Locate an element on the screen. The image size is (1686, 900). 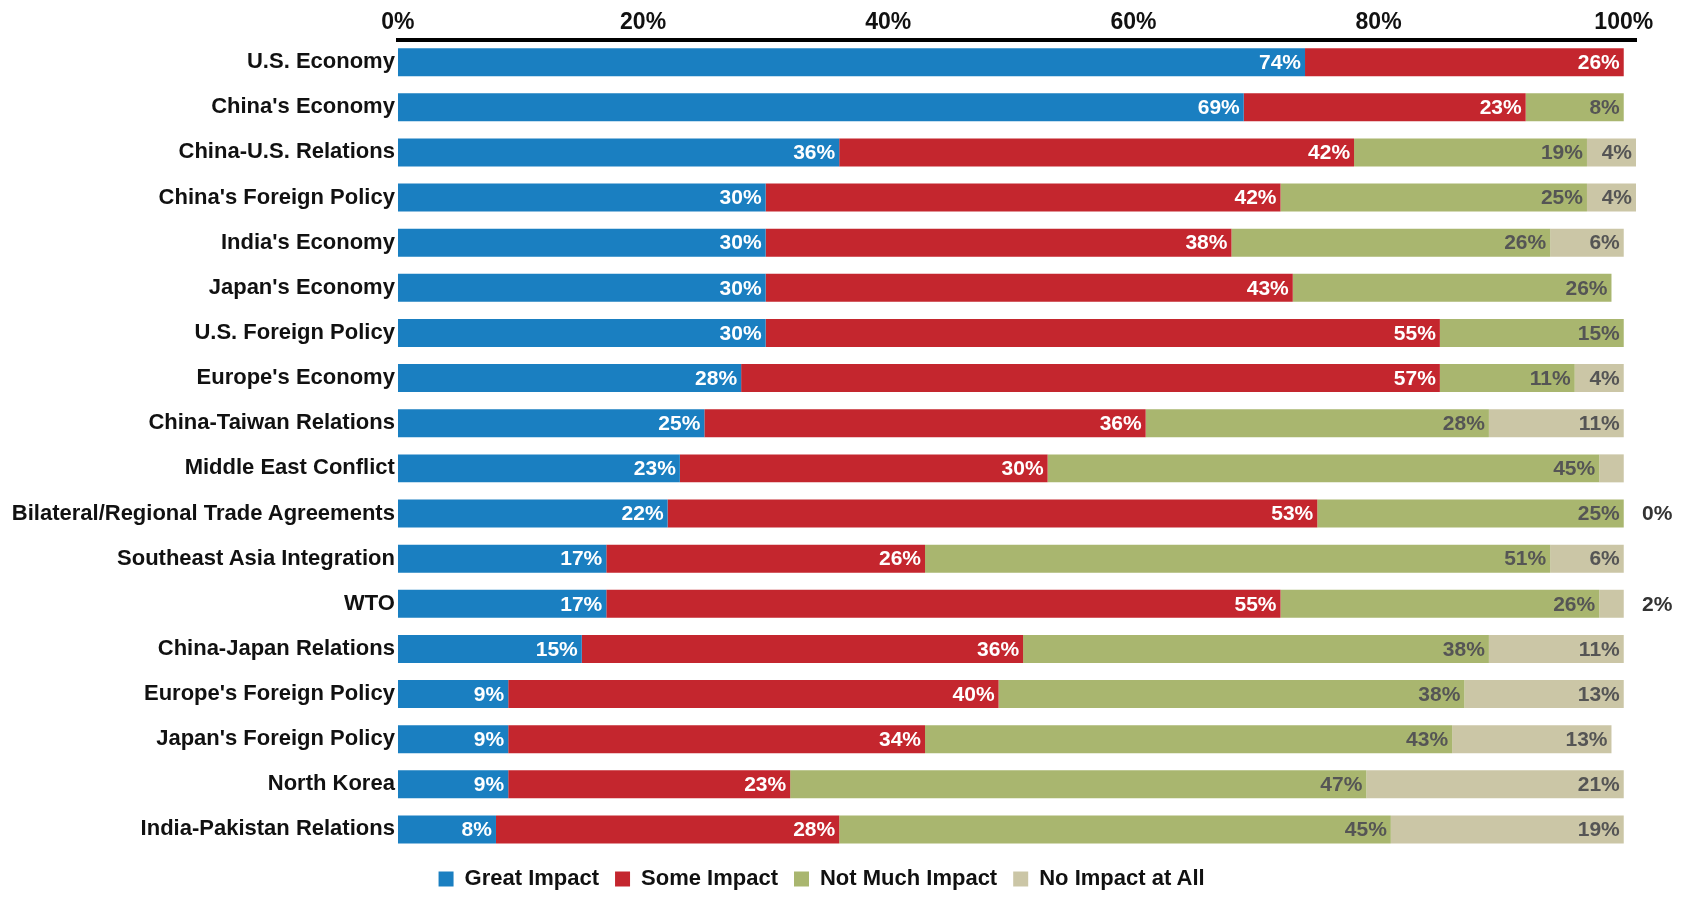
x-tick-label: 60% is located at coordinates (1133, 21).